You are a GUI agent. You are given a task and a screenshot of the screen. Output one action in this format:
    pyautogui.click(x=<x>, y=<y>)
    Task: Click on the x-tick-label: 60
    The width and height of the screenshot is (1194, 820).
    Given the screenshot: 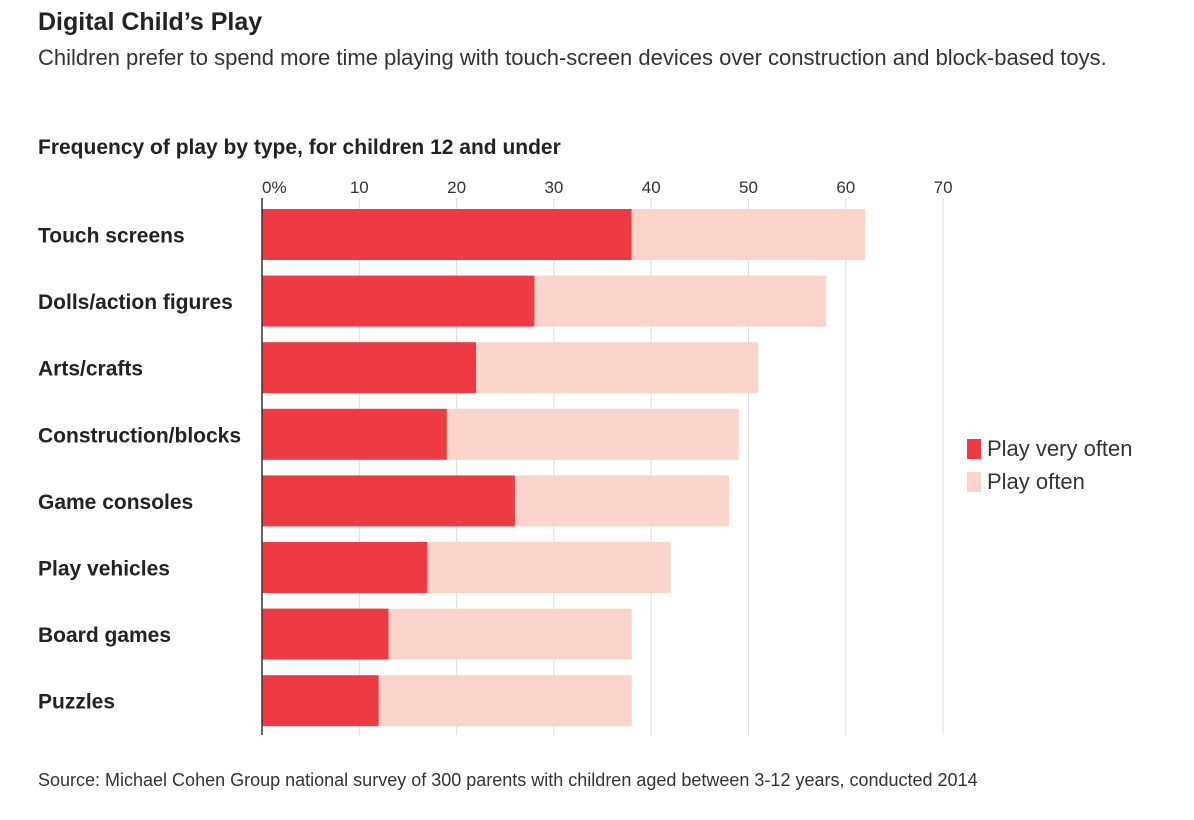 What is the action you would take?
    pyautogui.click(x=845, y=187)
    